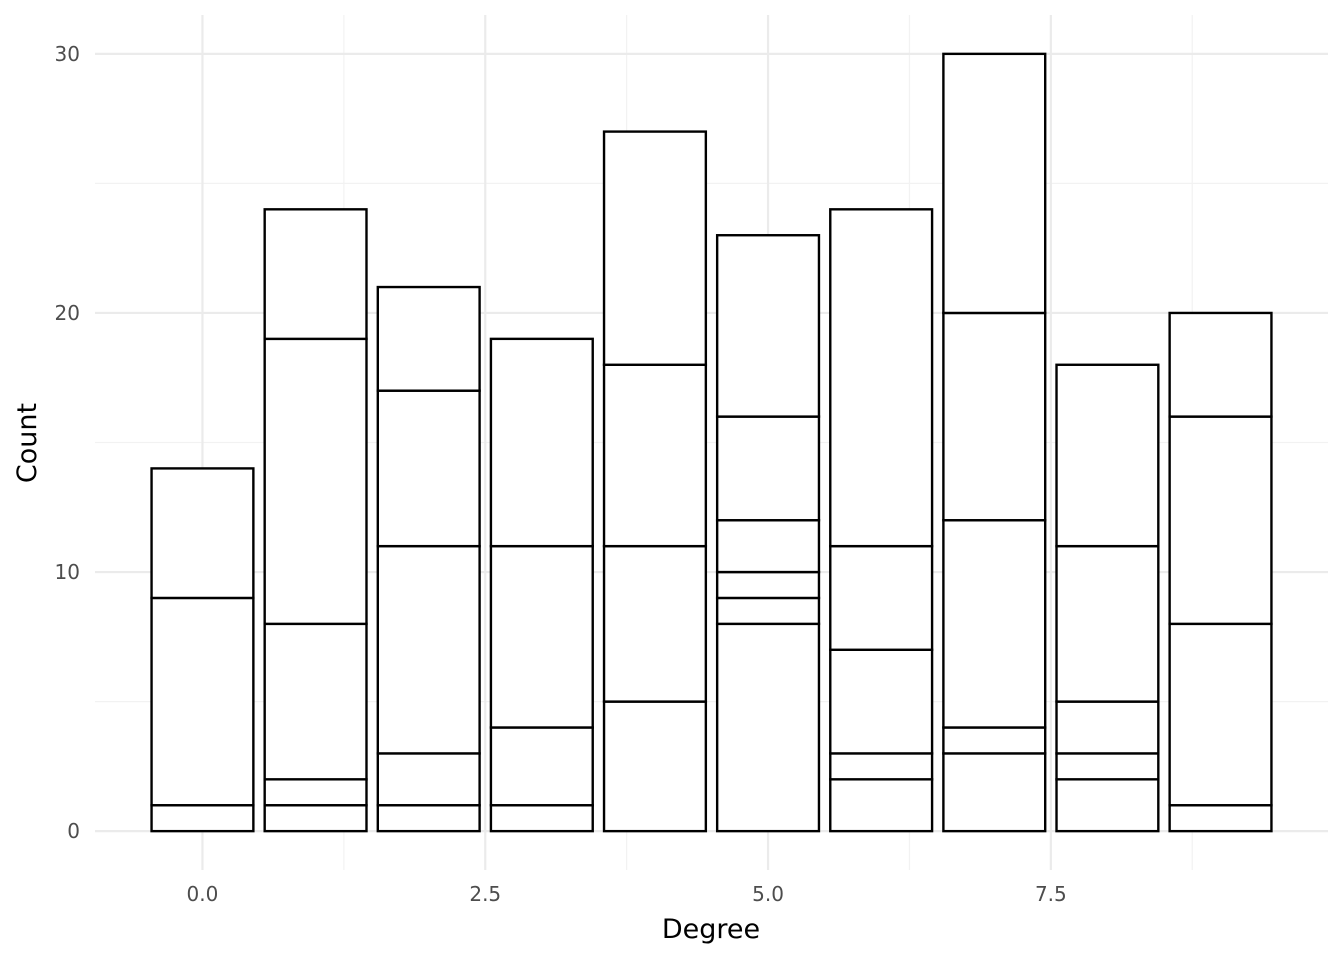 The image size is (1344, 960). What do you see at coordinates (203, 894) in the screenshot?
I see `x-tick-label: 0.0` at bounding box center [203, 894].